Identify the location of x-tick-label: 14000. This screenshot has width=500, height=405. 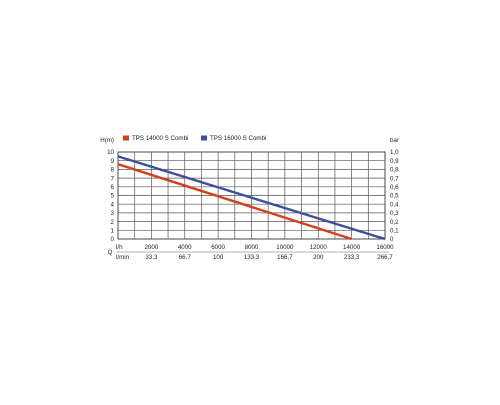
(352, 247).